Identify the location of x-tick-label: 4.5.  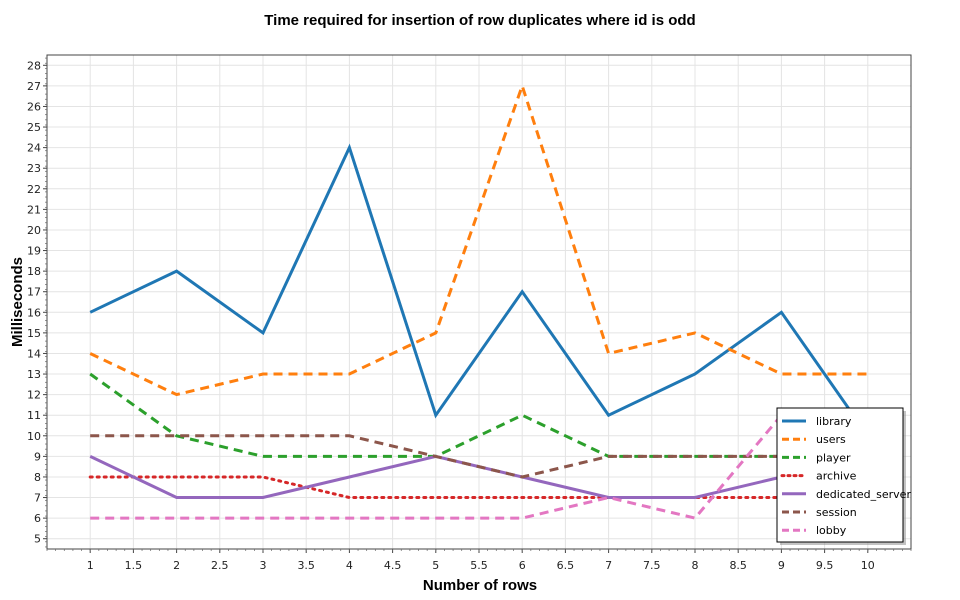
(393, 565).